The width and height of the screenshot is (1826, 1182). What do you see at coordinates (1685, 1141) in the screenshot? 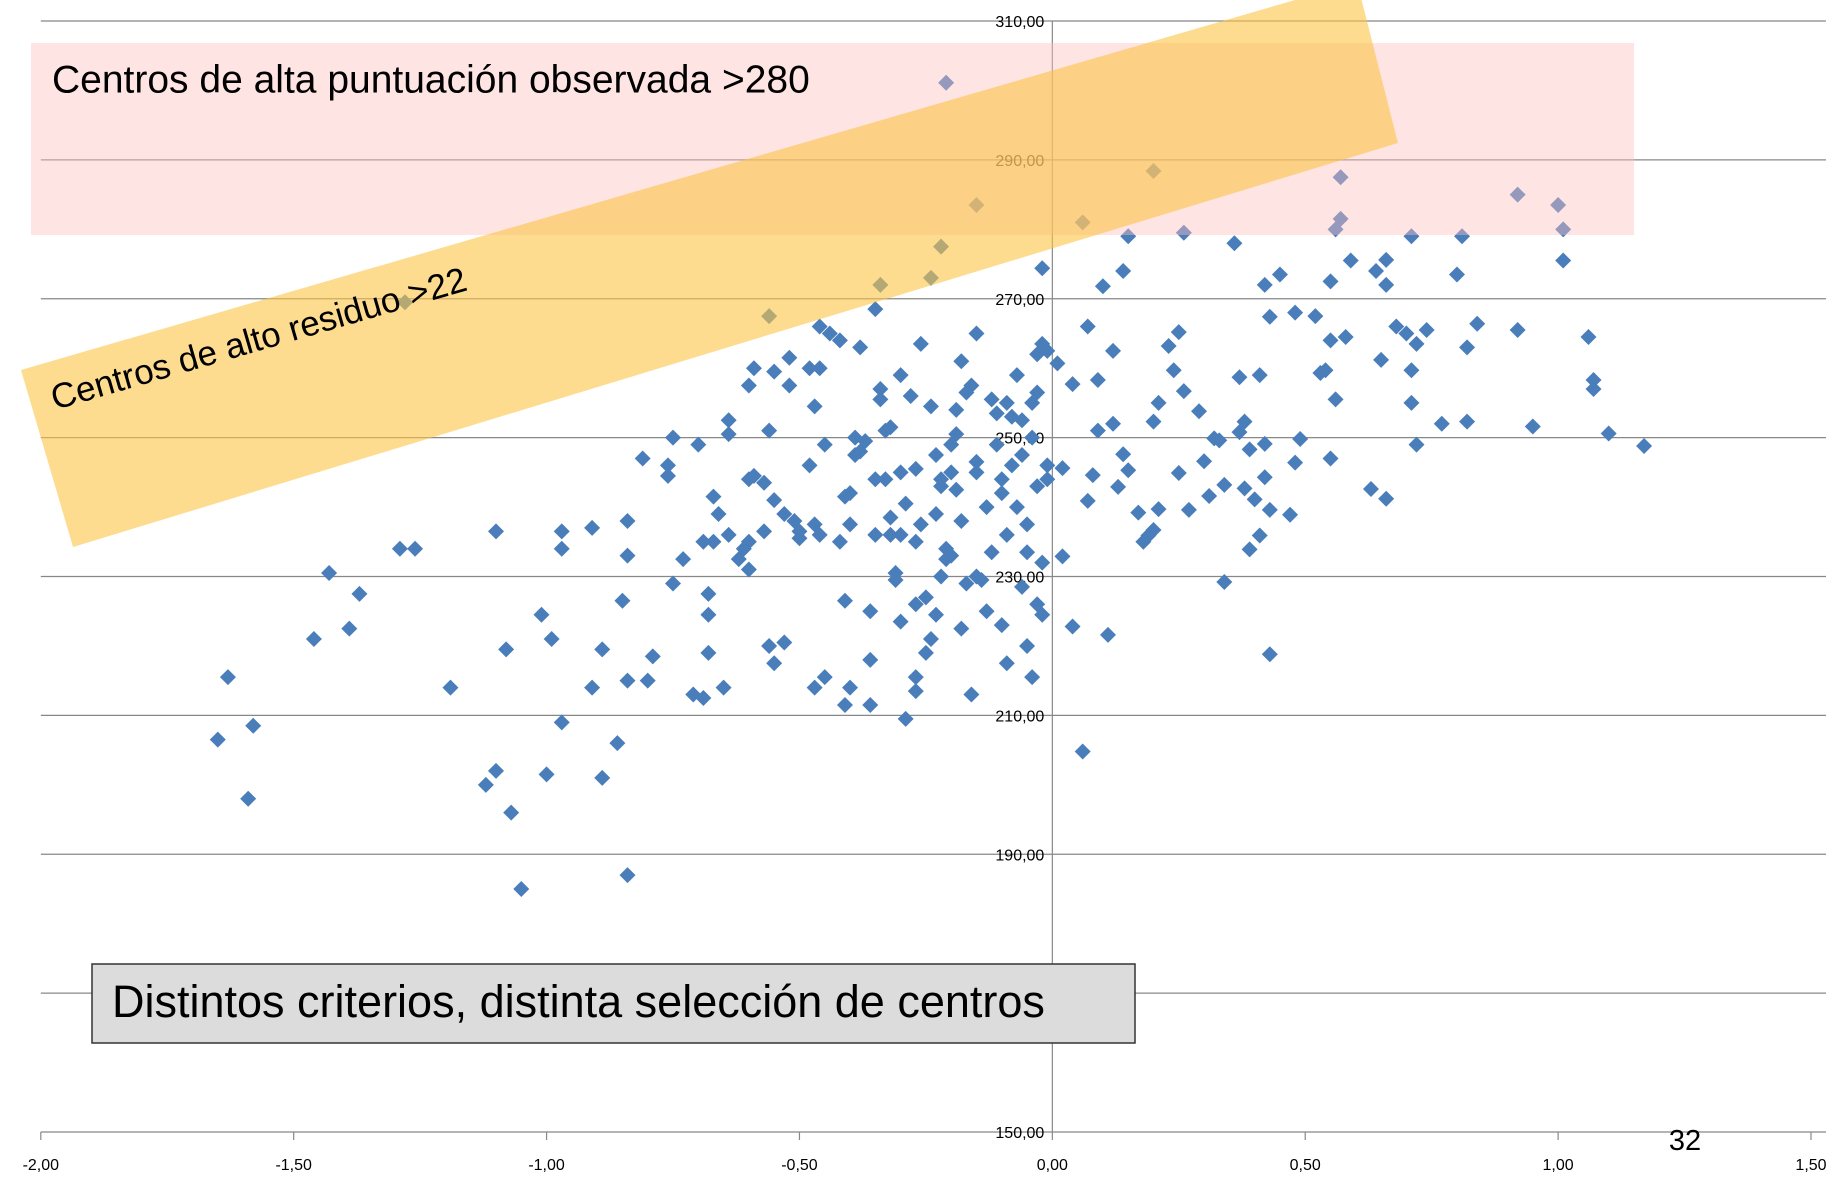
I see `page-number: 32` at bounding box center [1685, 1141].